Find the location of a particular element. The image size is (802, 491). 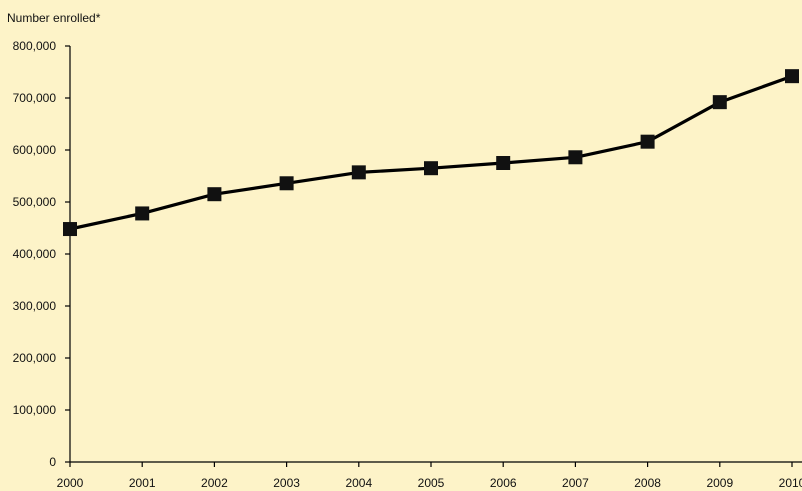

x-tick-label: 2008 is located at coordinates (647, 483).